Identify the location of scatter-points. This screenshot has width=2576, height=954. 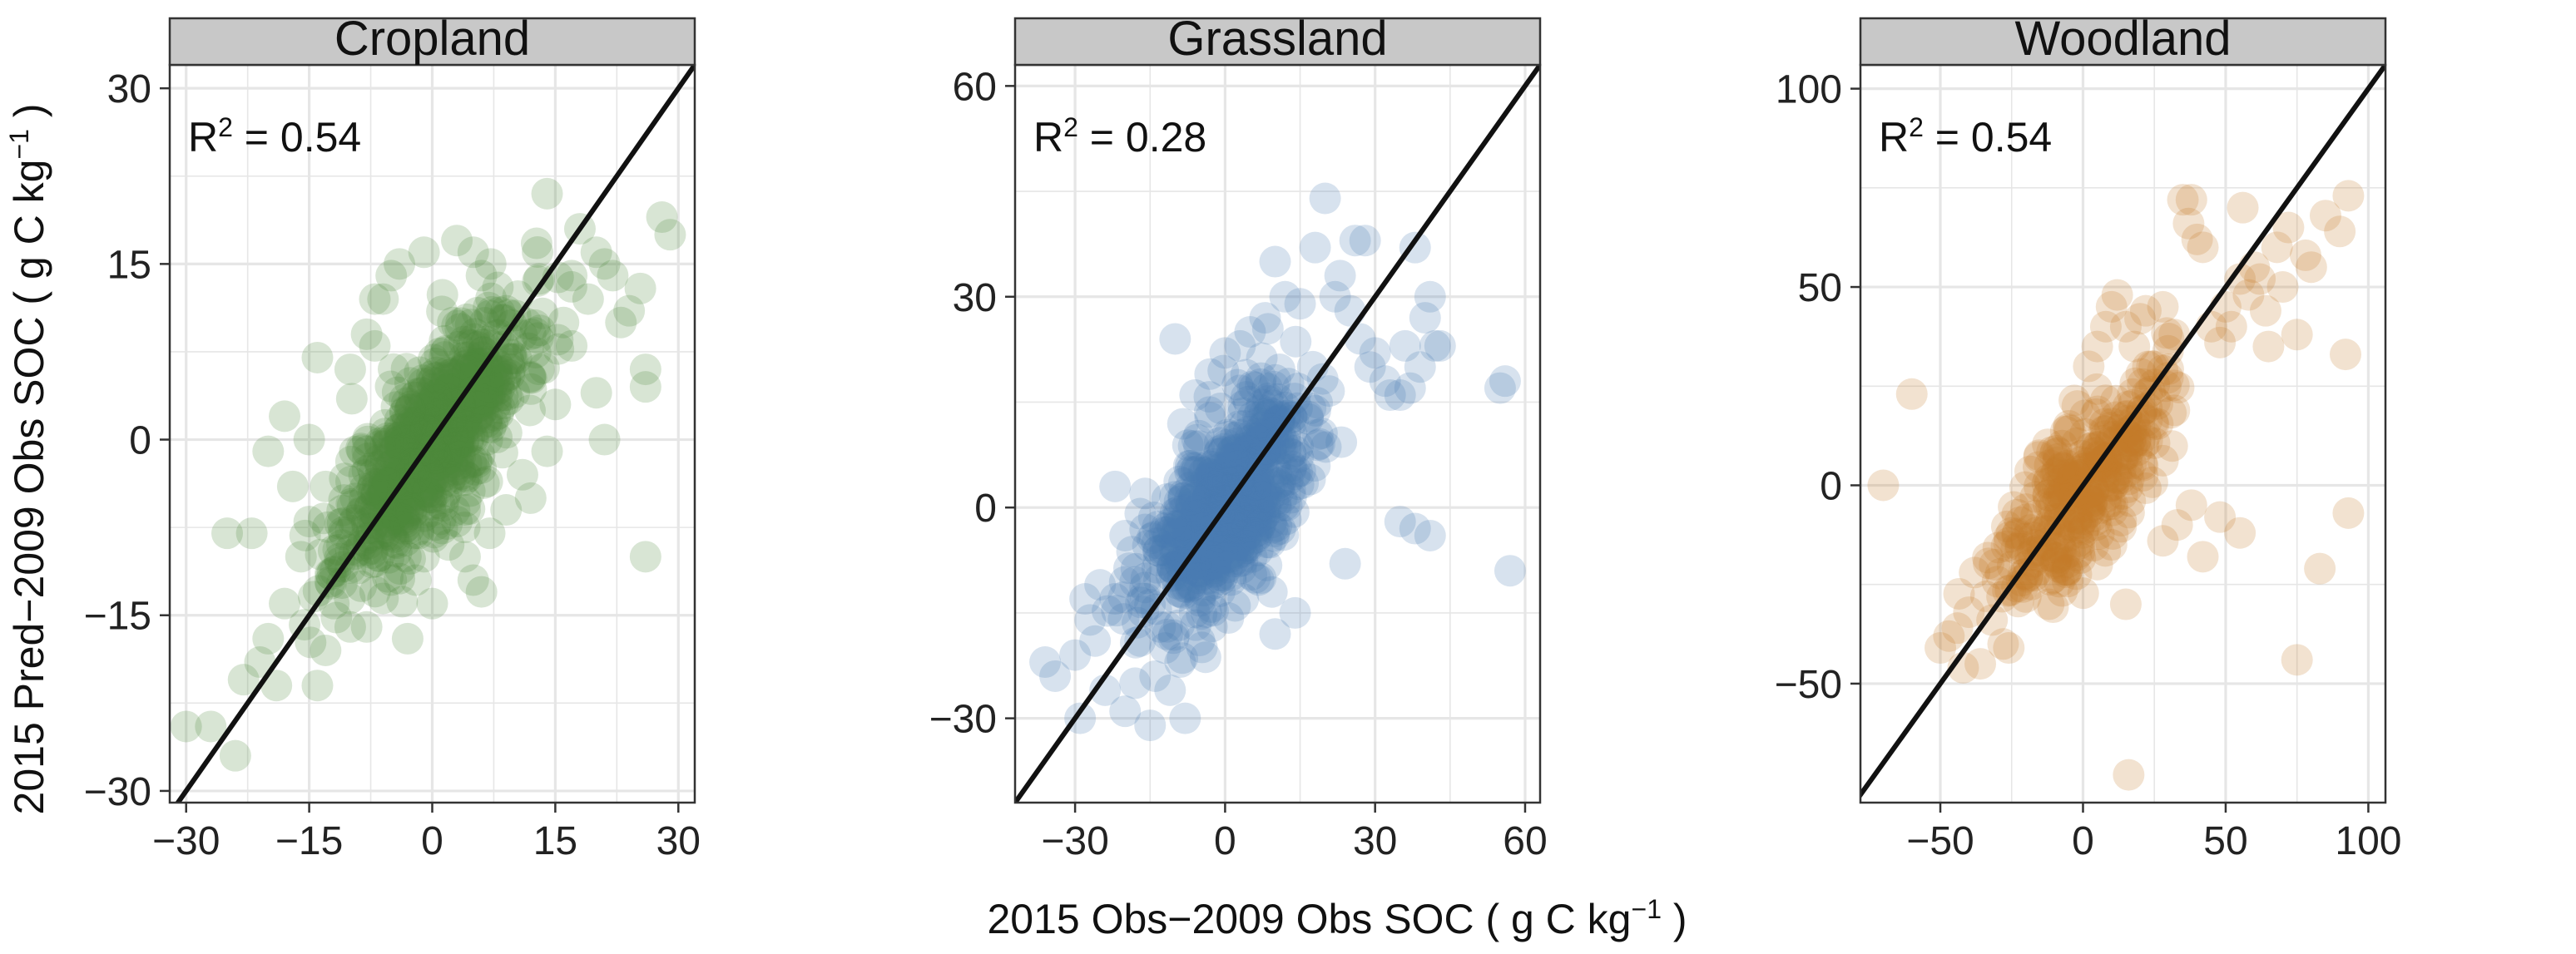
(428, 474).